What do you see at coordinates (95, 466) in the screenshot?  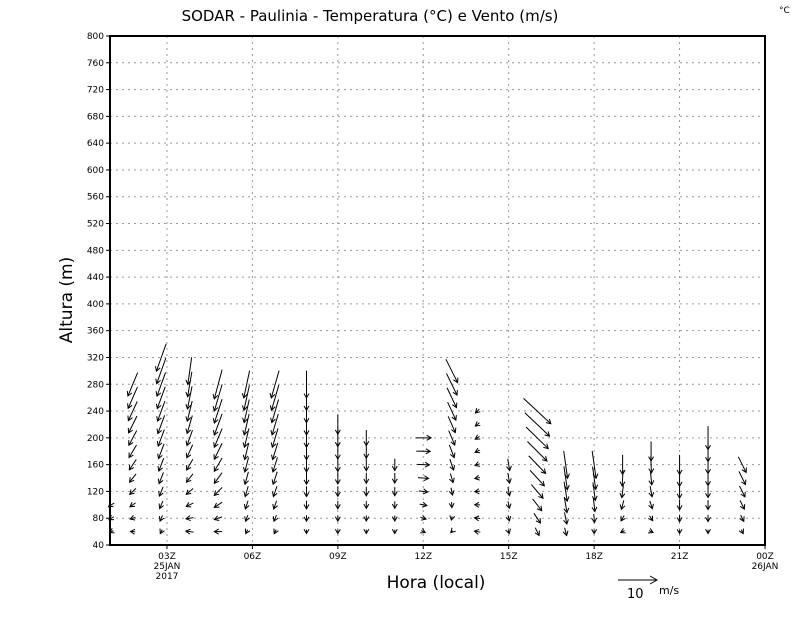 I see `y-tick-label: 160` at bounding box center [95, 466].